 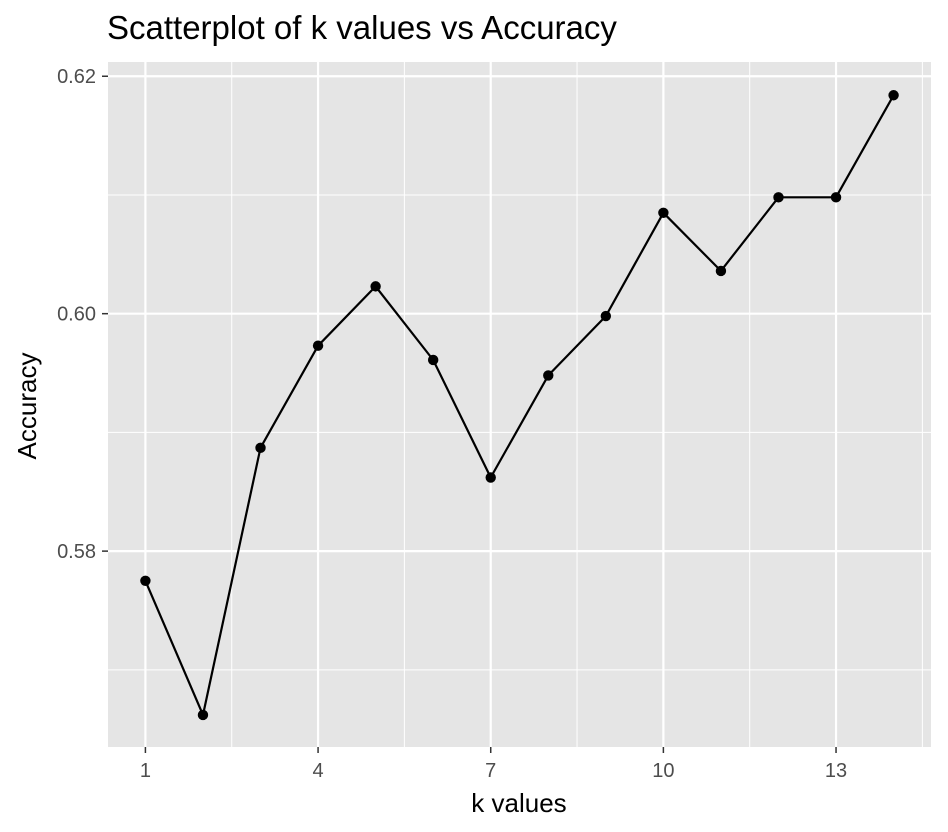 I want to click on y-axis-title: Accuracy, so click(x=27, y=406).